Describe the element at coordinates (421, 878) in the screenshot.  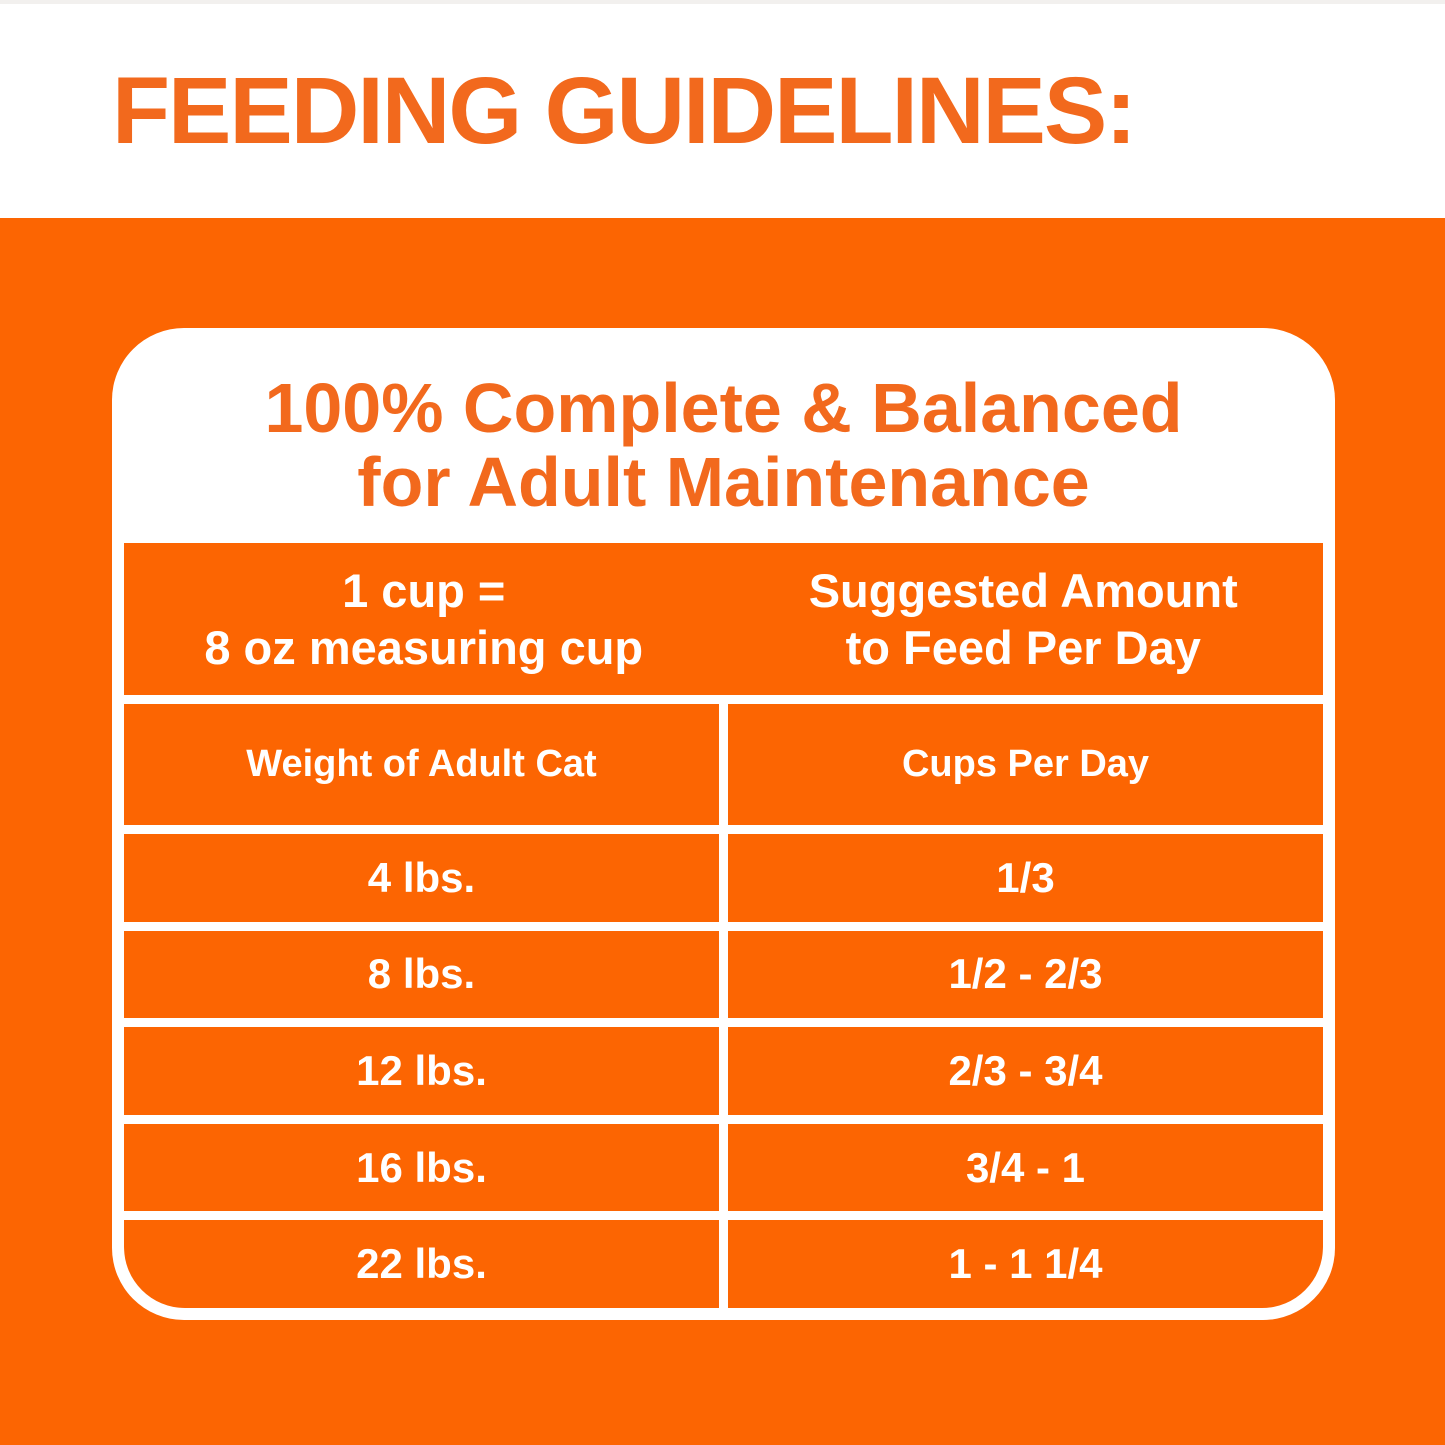
I see `weight-cell: 4 lbs.` at that location.